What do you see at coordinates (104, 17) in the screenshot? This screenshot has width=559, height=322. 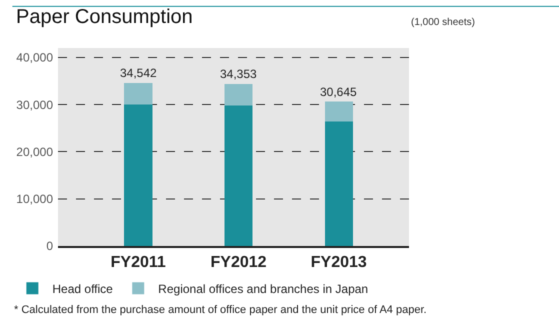 I see `chart-title: Paper Consumption` at bounding box center [104, 17].